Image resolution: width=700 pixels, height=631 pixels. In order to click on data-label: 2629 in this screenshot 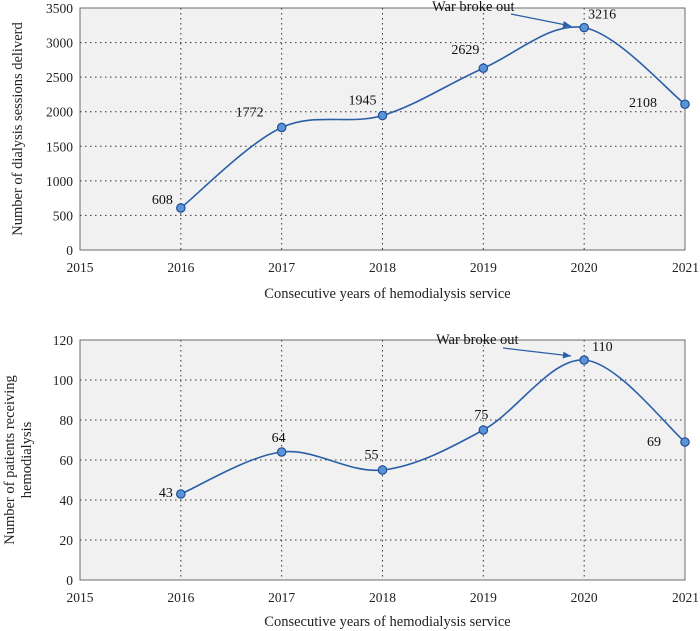, I will do `click(465, 50)`.